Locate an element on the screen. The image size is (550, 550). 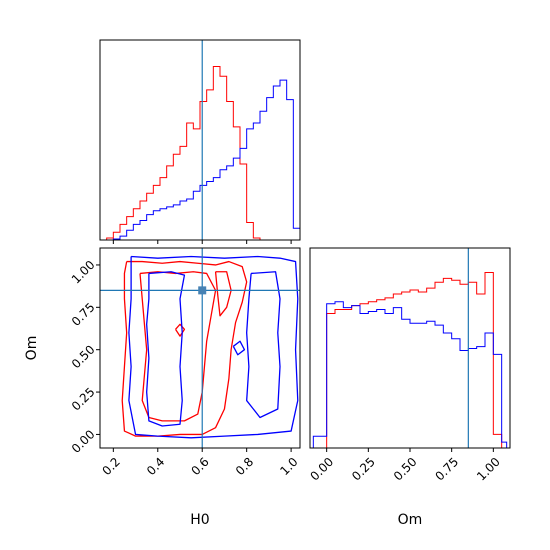
h0-hist-series-red is located at coordinates (200, 153).